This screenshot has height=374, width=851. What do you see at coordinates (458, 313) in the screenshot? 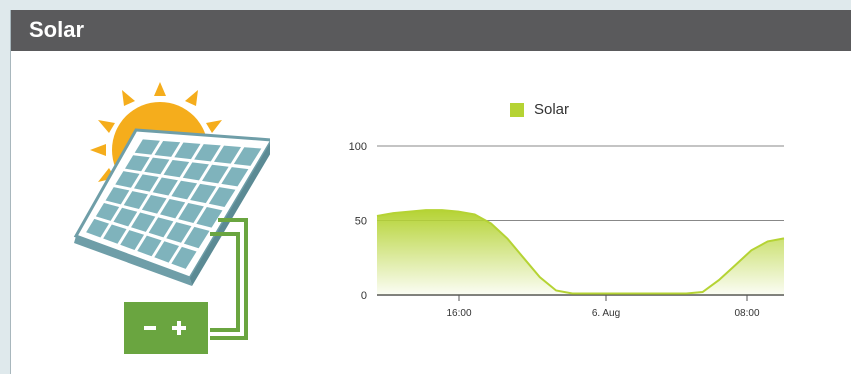
I see `x-tick-label: 16:00` at bounding box center [458, 313].